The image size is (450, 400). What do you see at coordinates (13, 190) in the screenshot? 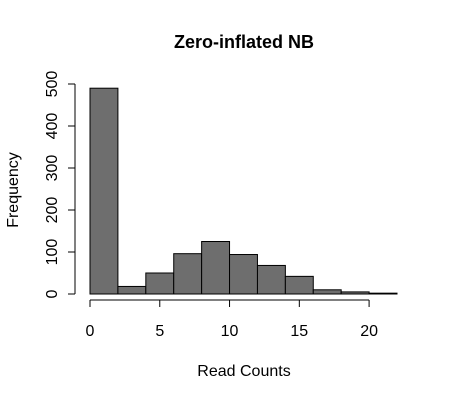
I see `y-axis-label: Frequency` at bounding box center [13, 190].